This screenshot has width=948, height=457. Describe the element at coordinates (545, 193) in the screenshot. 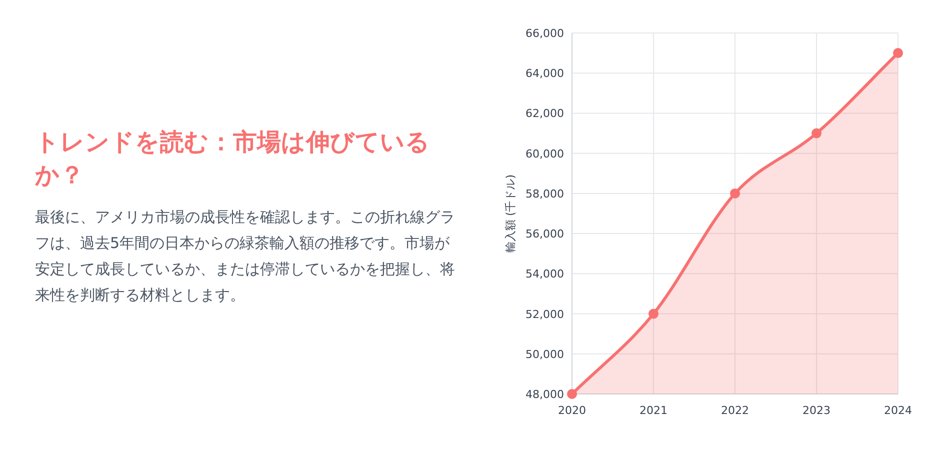

I see `y-tick-label: 58,000` at that location.